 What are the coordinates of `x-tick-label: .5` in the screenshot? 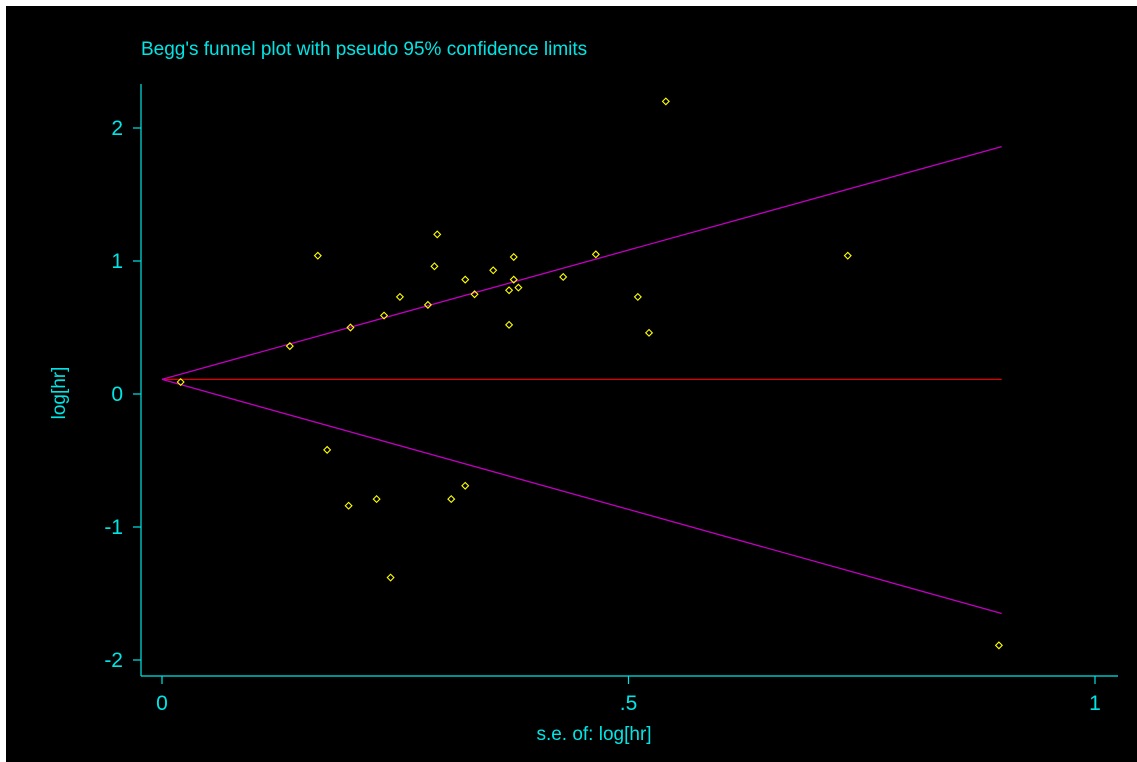 It's located at (629, 703).